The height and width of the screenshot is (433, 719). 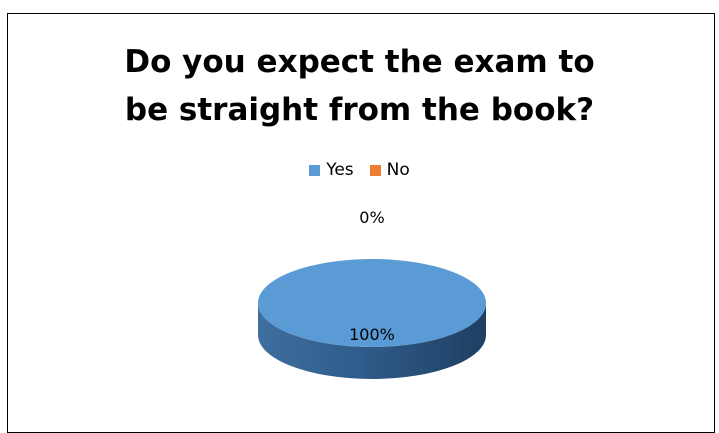 I want to click on chart-legend: Yes No, so click(x=359, y=170).